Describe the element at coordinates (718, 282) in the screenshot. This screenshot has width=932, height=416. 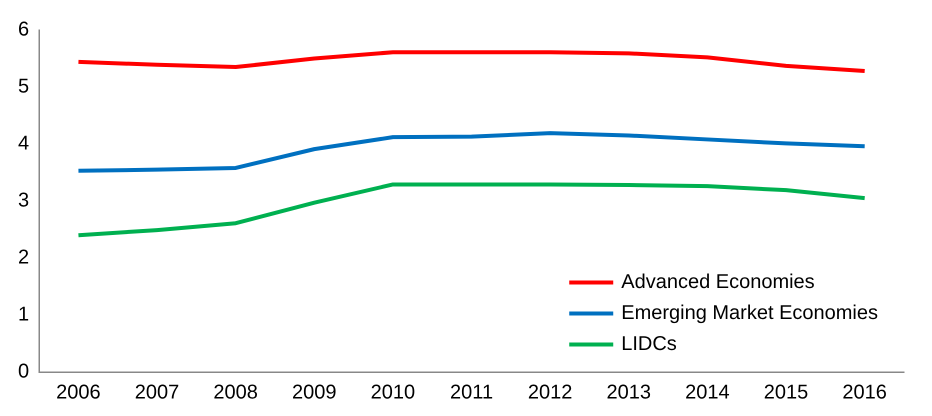
I see `legend-label: Advanced Economies` at that location.